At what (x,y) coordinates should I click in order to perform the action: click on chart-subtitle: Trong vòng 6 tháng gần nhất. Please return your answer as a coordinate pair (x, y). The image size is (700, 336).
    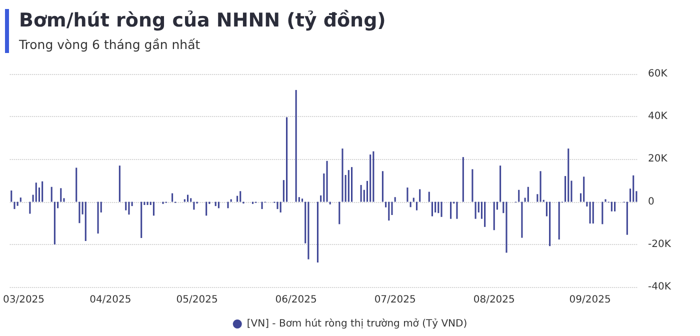
    Looking at the image, I should click on (109, 44).